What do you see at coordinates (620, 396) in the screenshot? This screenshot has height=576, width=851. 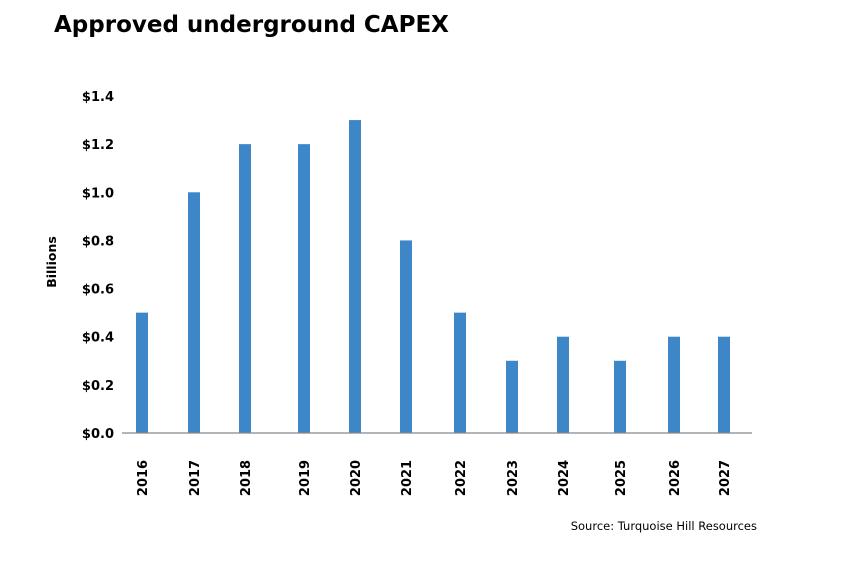 I see `bar-2025` at bounding box center [620, 396].